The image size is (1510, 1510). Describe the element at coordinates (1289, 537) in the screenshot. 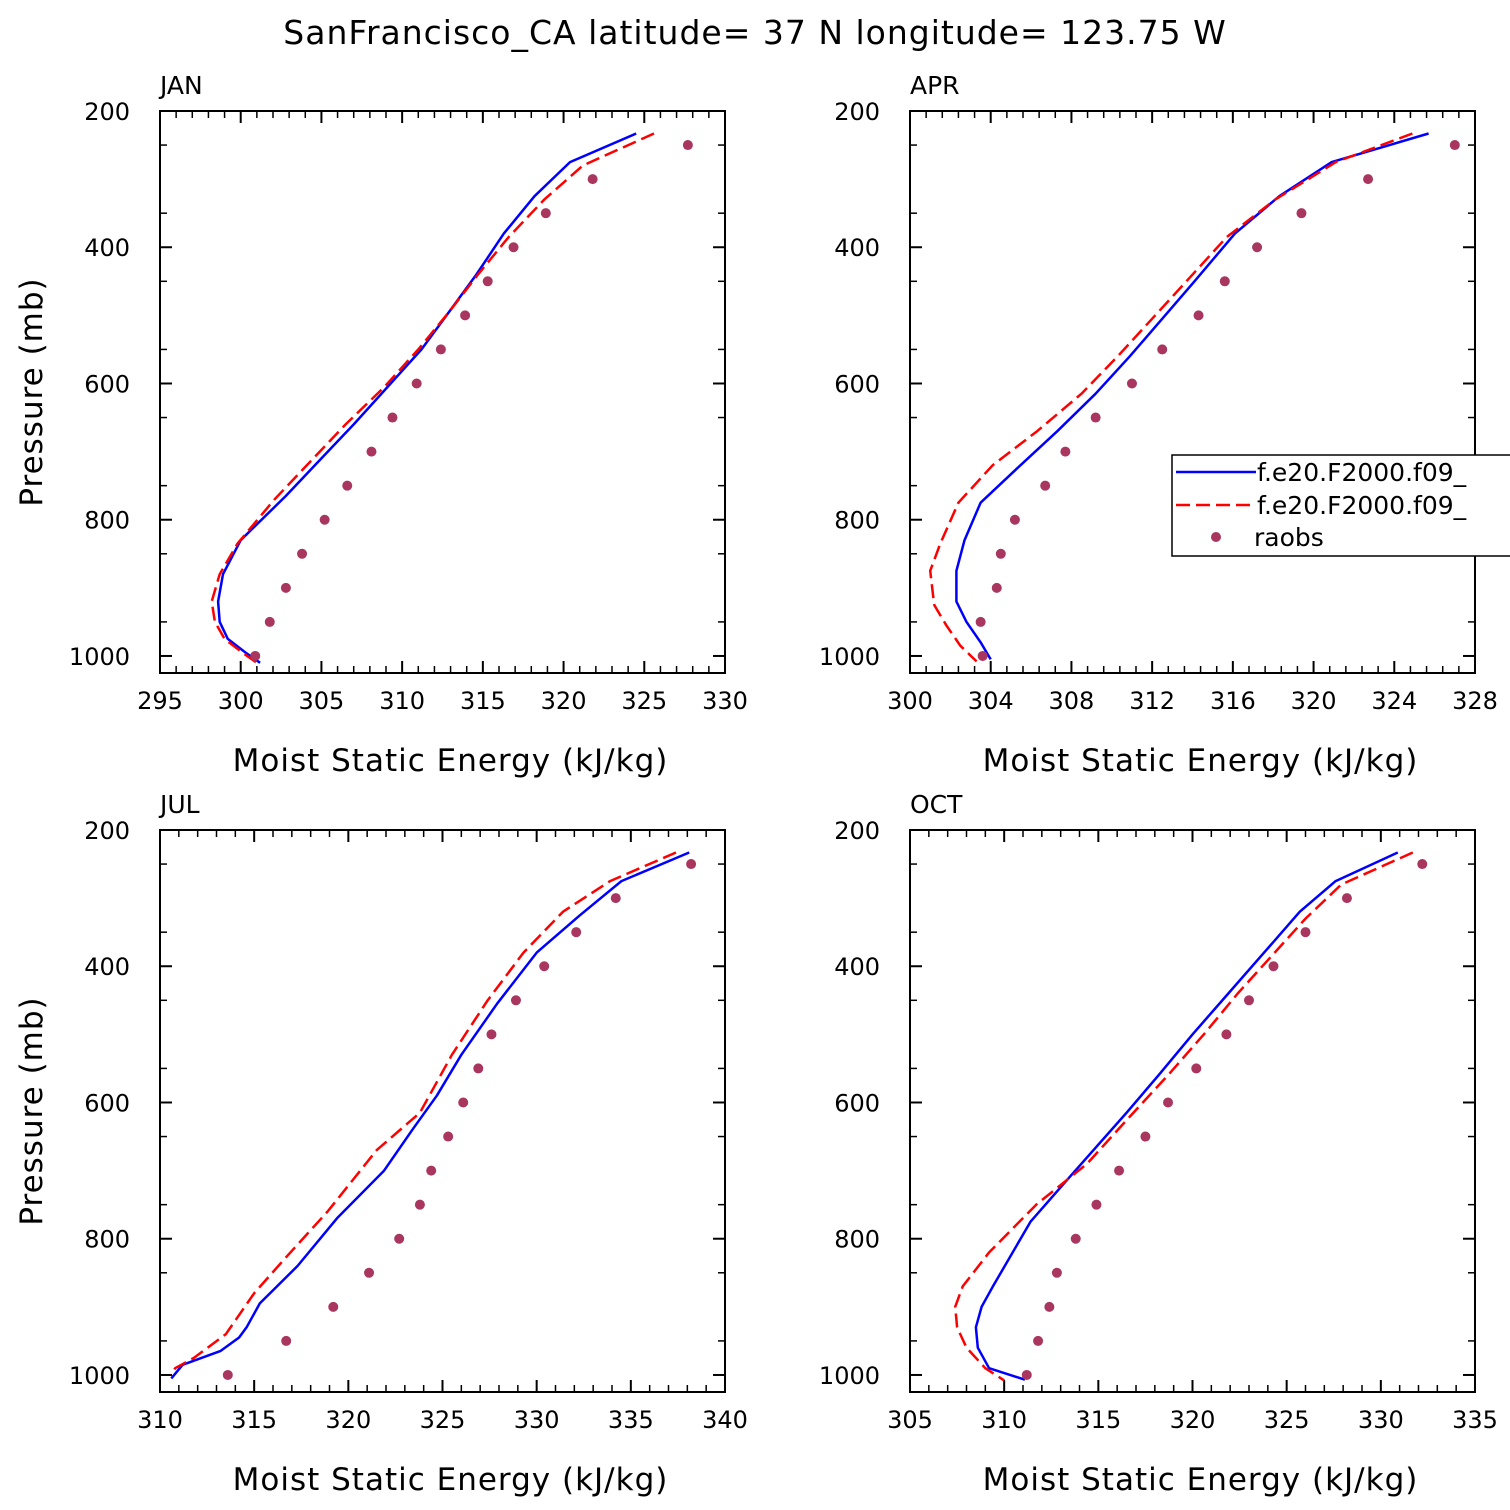

I see `legend-label-raobs: raobs` at that location.